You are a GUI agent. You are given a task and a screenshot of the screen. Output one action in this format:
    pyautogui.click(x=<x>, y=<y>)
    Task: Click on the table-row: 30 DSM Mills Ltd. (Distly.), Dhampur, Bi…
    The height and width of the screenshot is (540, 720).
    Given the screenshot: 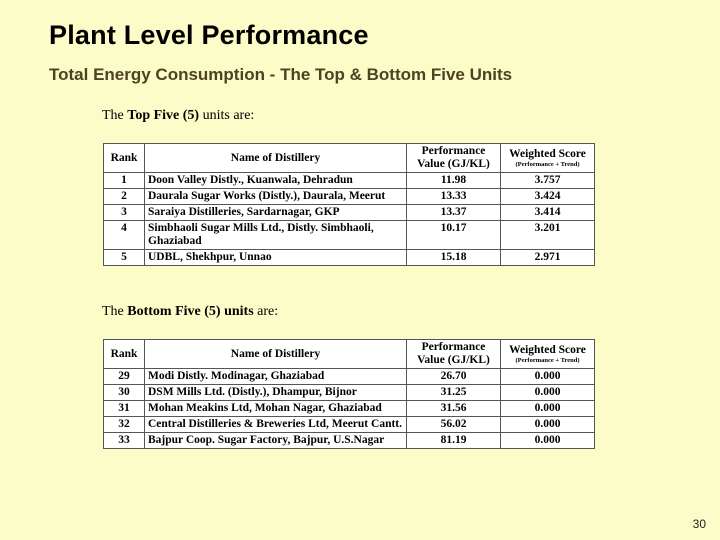 What is the action you would take?
    pyautogui.click(x=349, y=392)
    